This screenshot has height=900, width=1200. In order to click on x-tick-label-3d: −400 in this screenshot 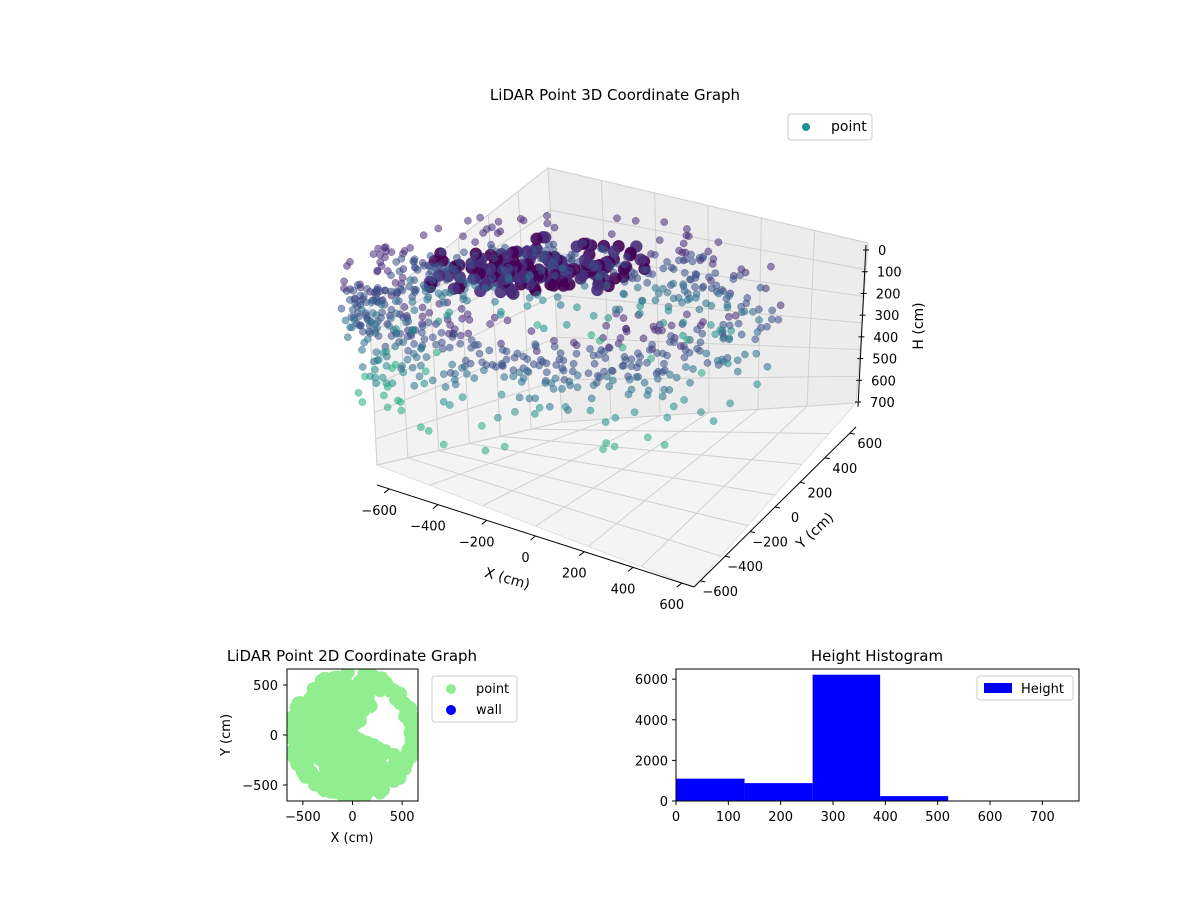, I will do `click(428, 527)`.